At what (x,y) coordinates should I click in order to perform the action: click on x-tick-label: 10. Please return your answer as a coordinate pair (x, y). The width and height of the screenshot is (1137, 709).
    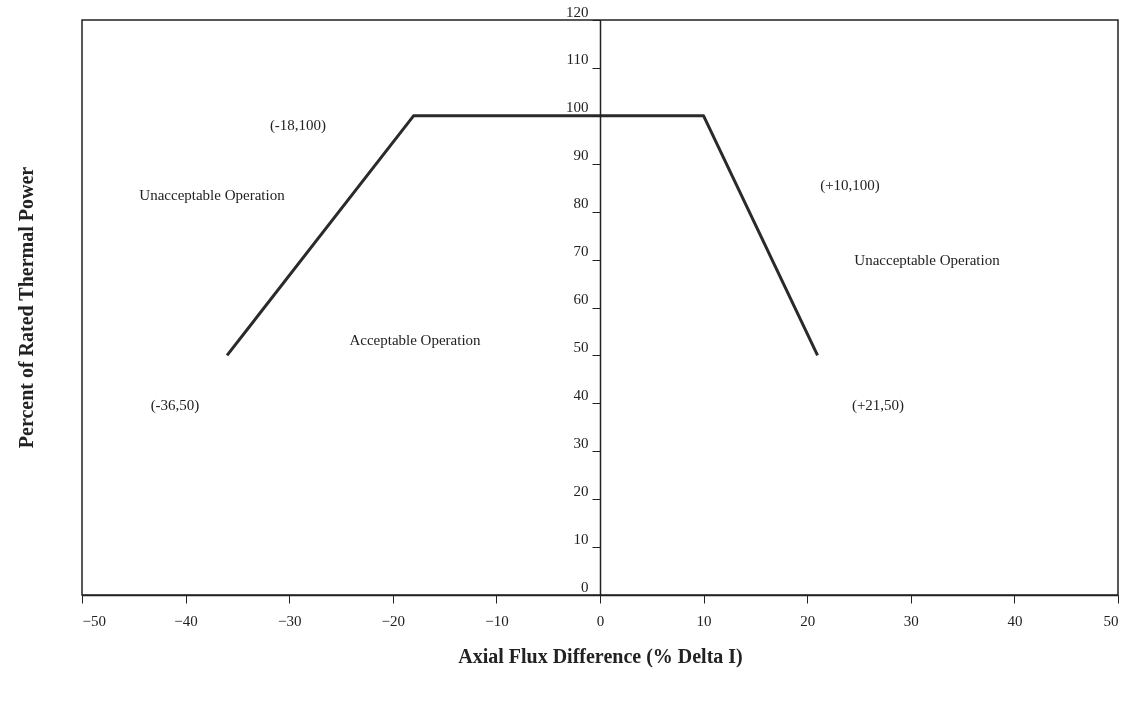
    Looking at the image, I should click on (704, 620).